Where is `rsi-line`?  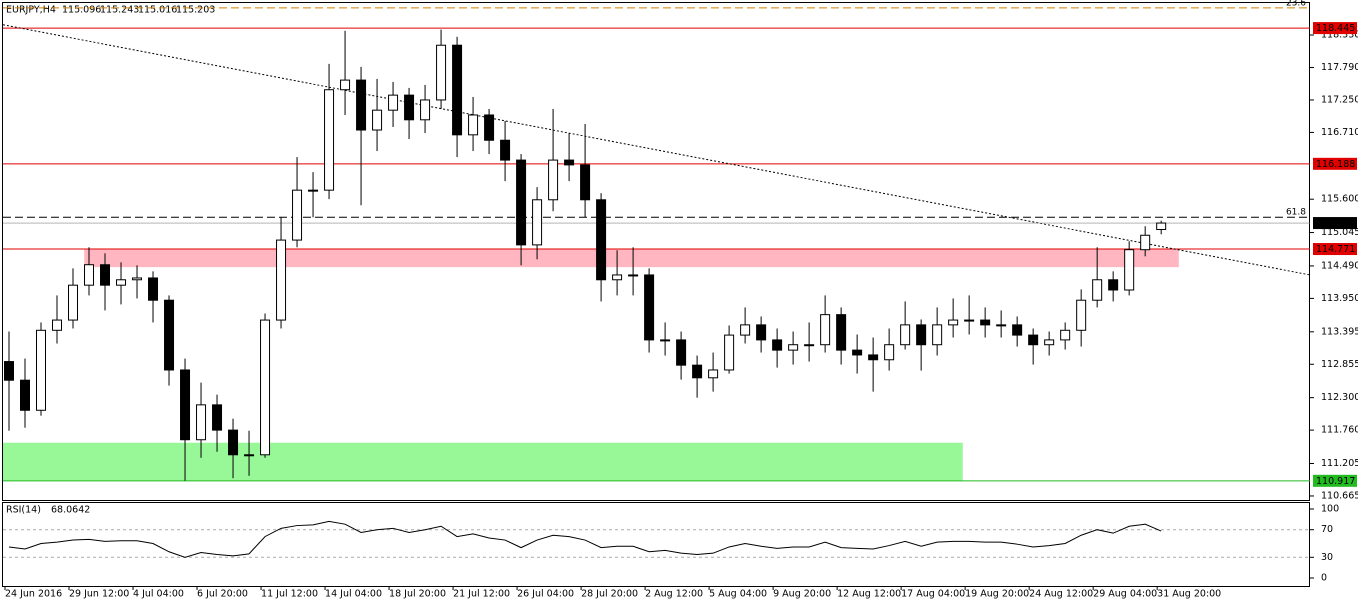
rsi-line is located at coordinates (585, 539).